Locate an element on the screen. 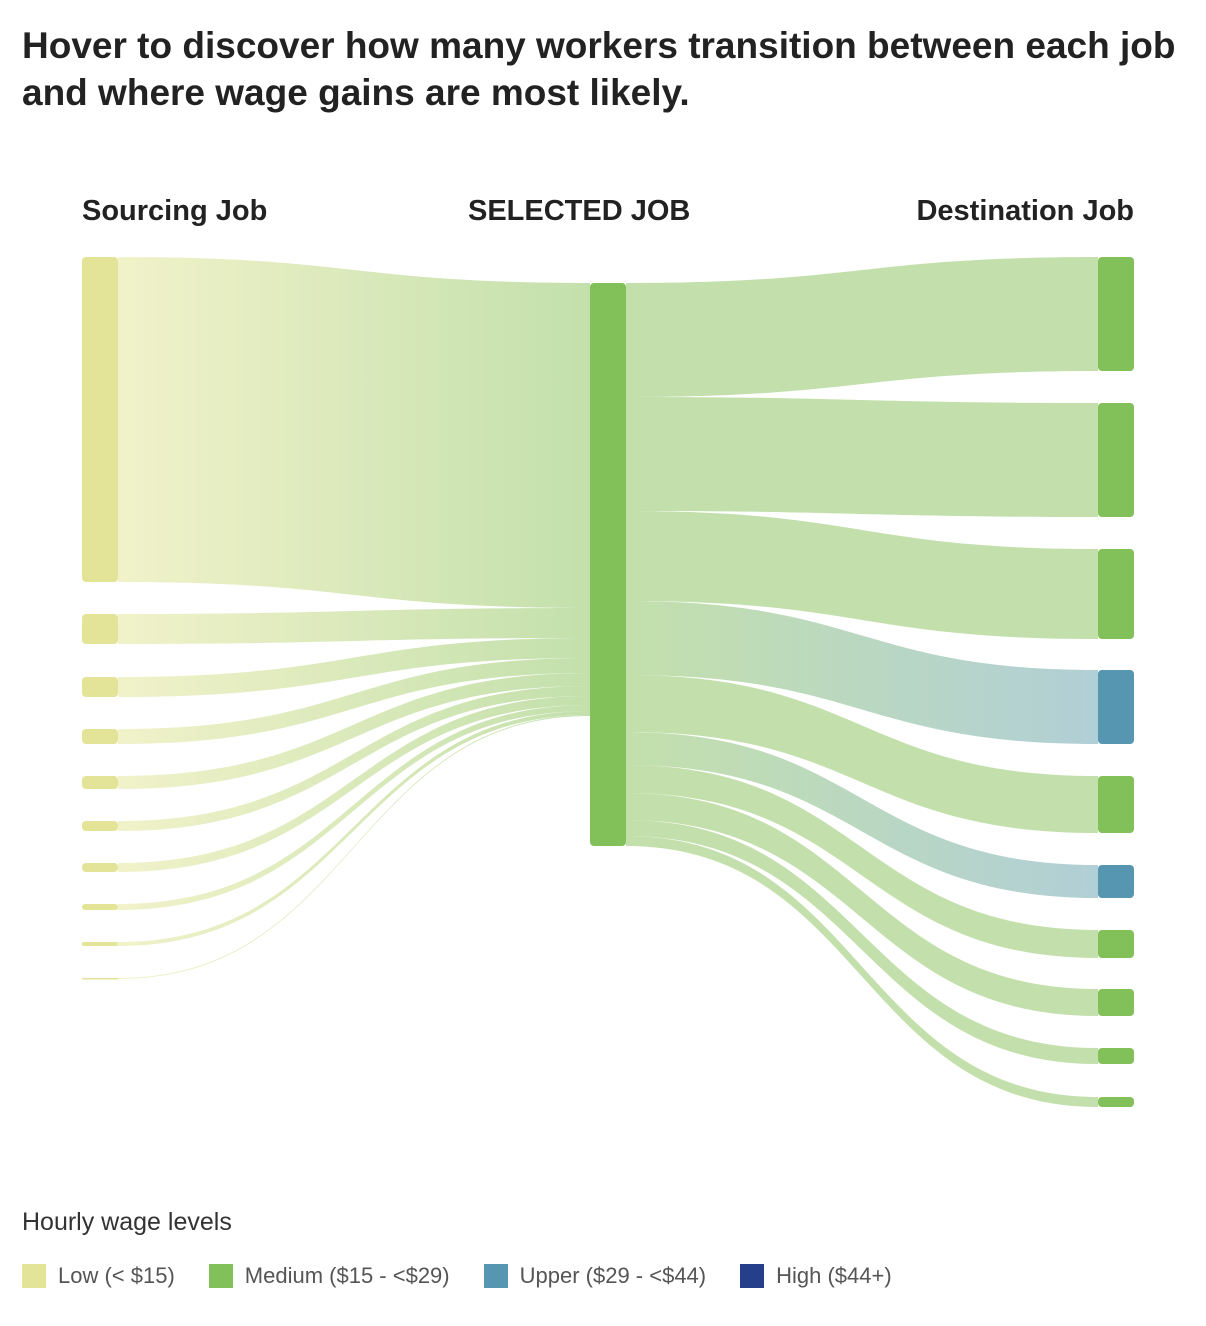 This screenshot has height=1326, width=1206. legend-item-low: Low (< $15) is located at coordinates (98, 1276).